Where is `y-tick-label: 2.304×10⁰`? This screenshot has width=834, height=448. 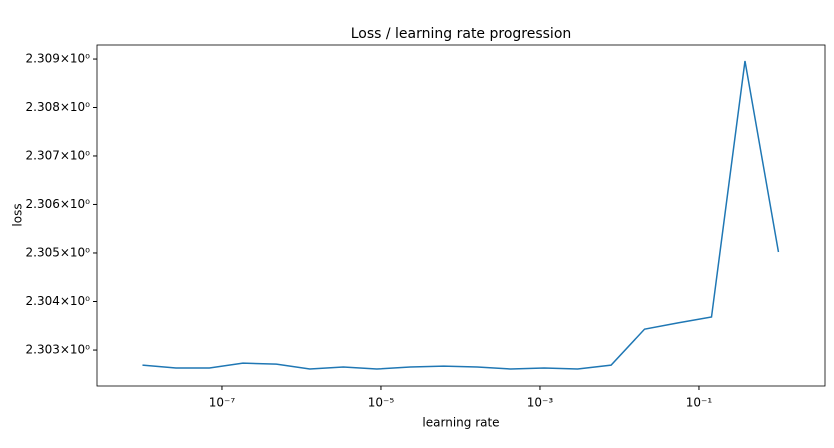
y-tick-label: 2.304×10⁰ is located at coordinates (58, 301).